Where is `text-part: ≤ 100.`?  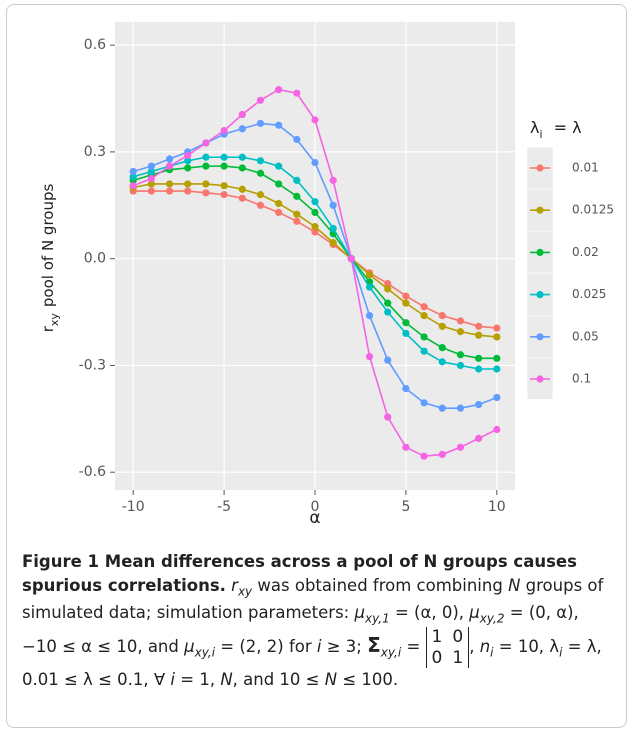 text-part: ≤ 100. is located at coordinates (368, 680).